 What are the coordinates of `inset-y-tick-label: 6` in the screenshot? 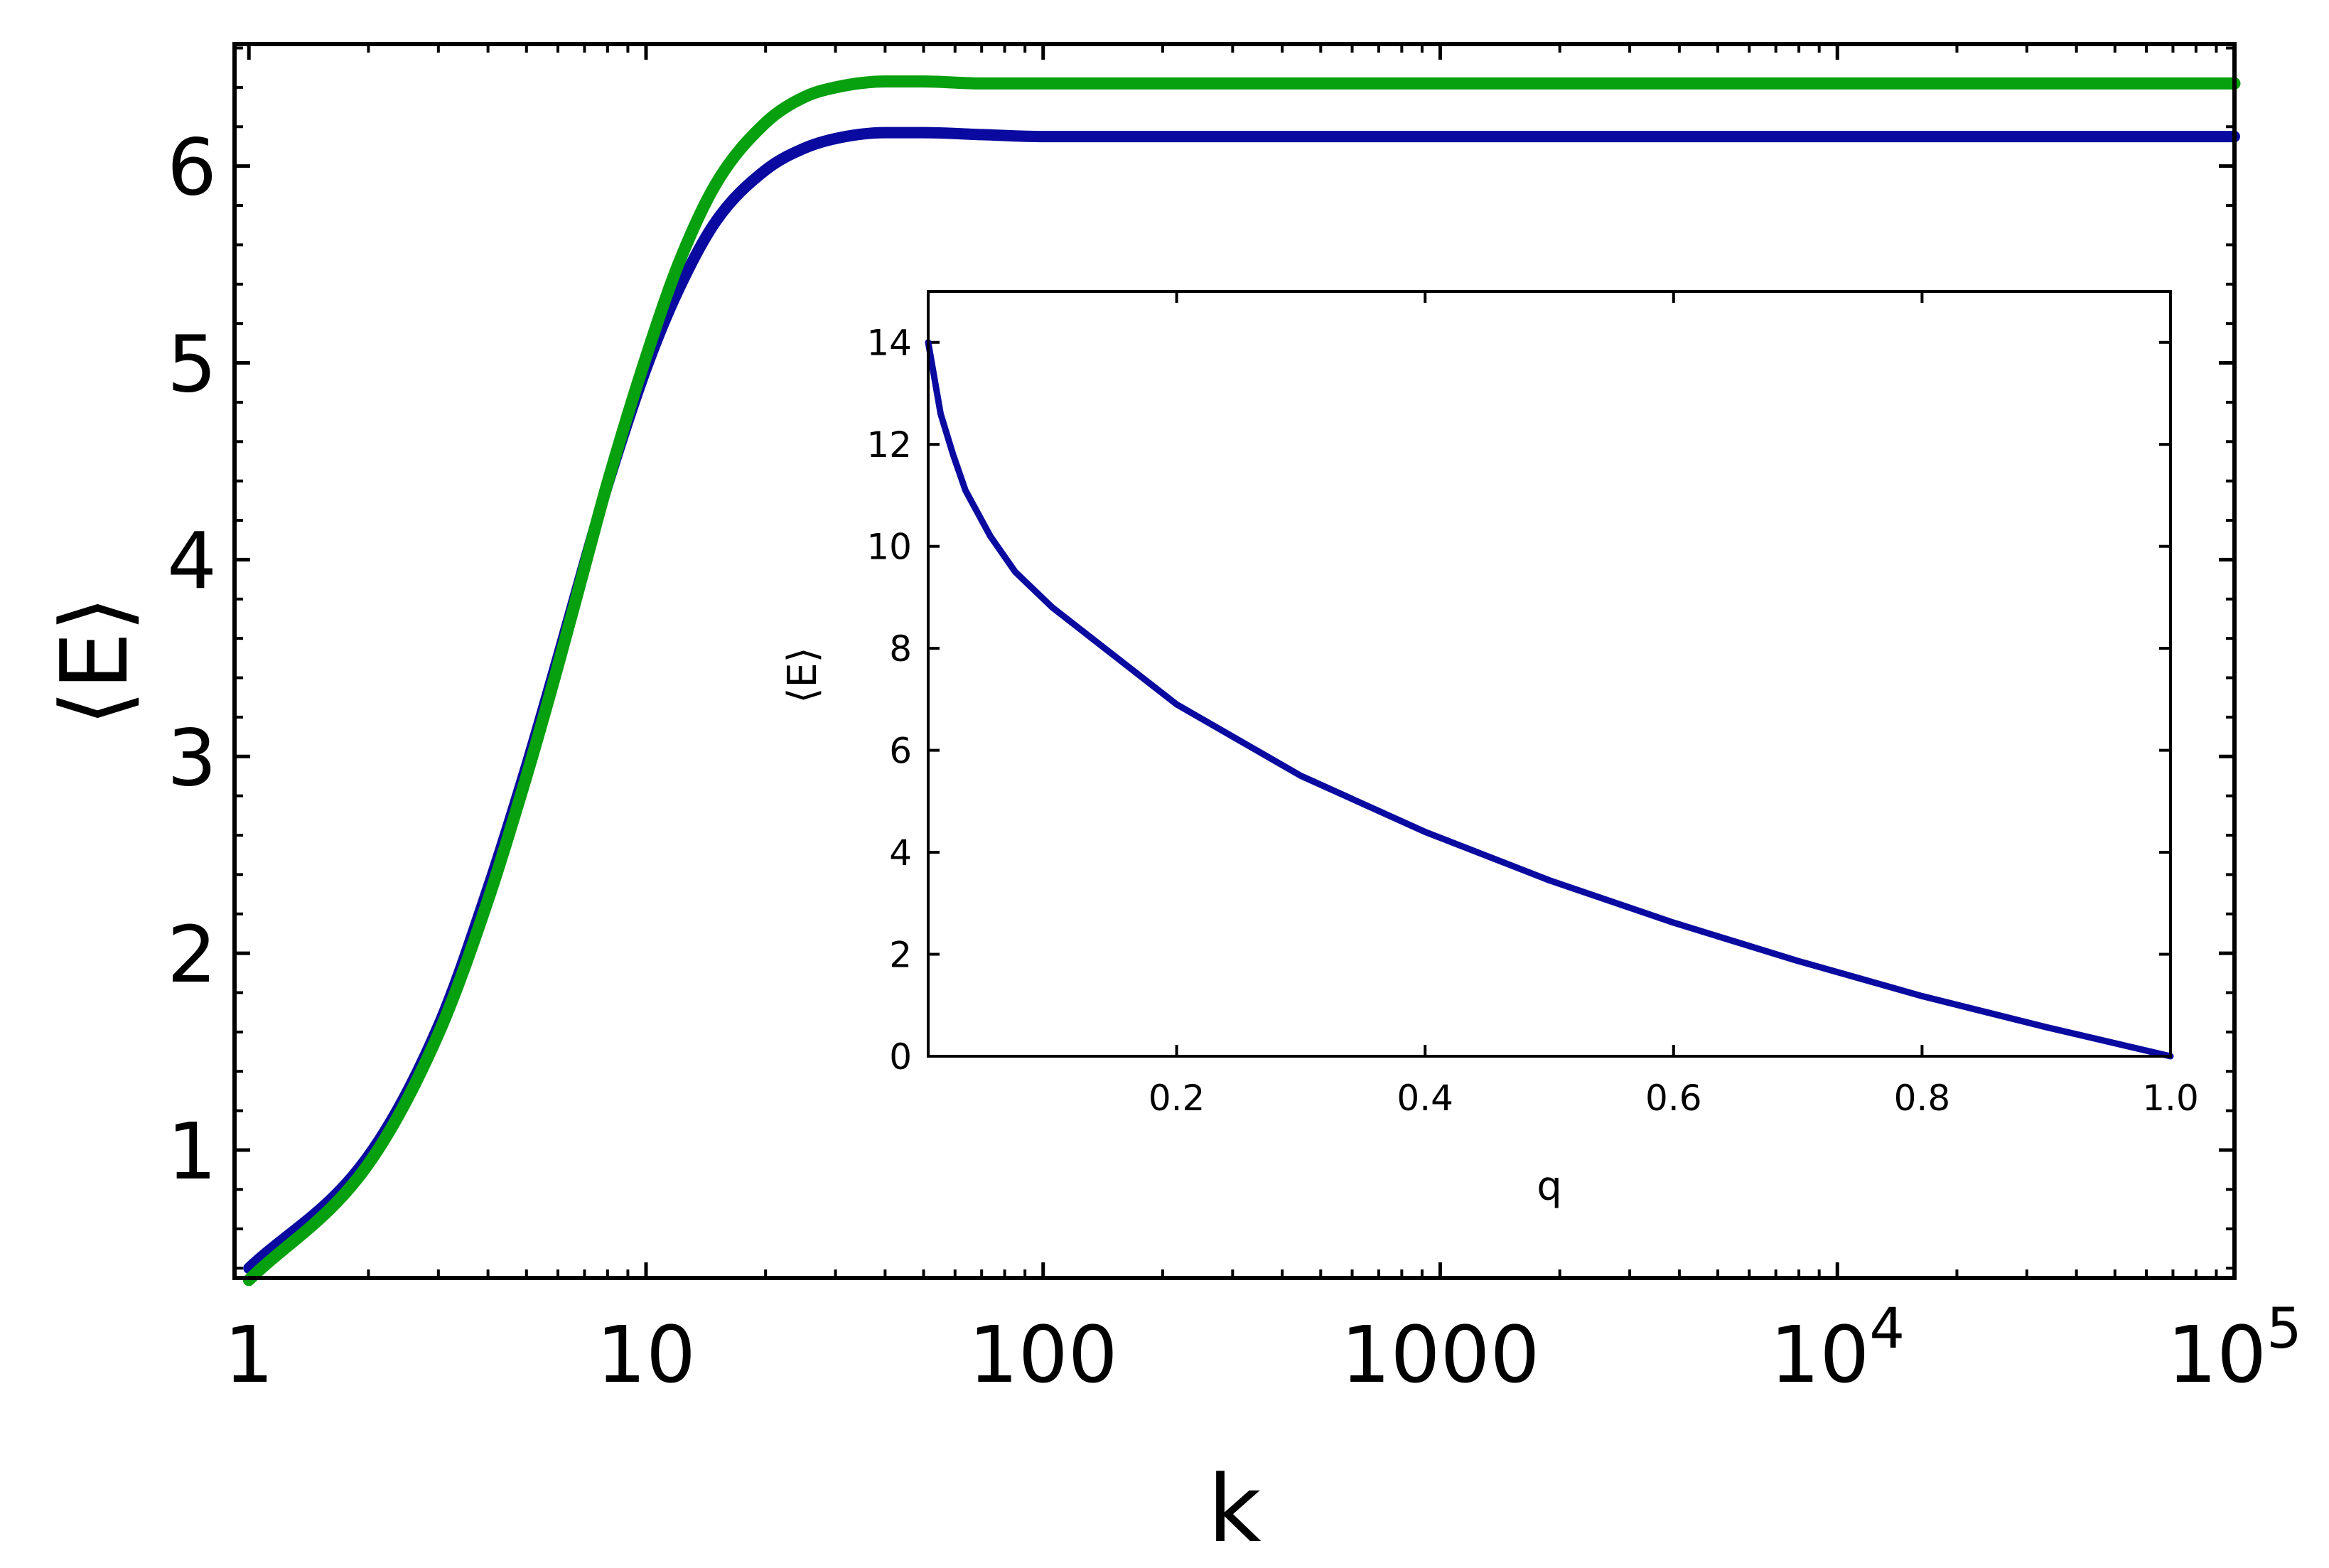 It's located at (900, 751).